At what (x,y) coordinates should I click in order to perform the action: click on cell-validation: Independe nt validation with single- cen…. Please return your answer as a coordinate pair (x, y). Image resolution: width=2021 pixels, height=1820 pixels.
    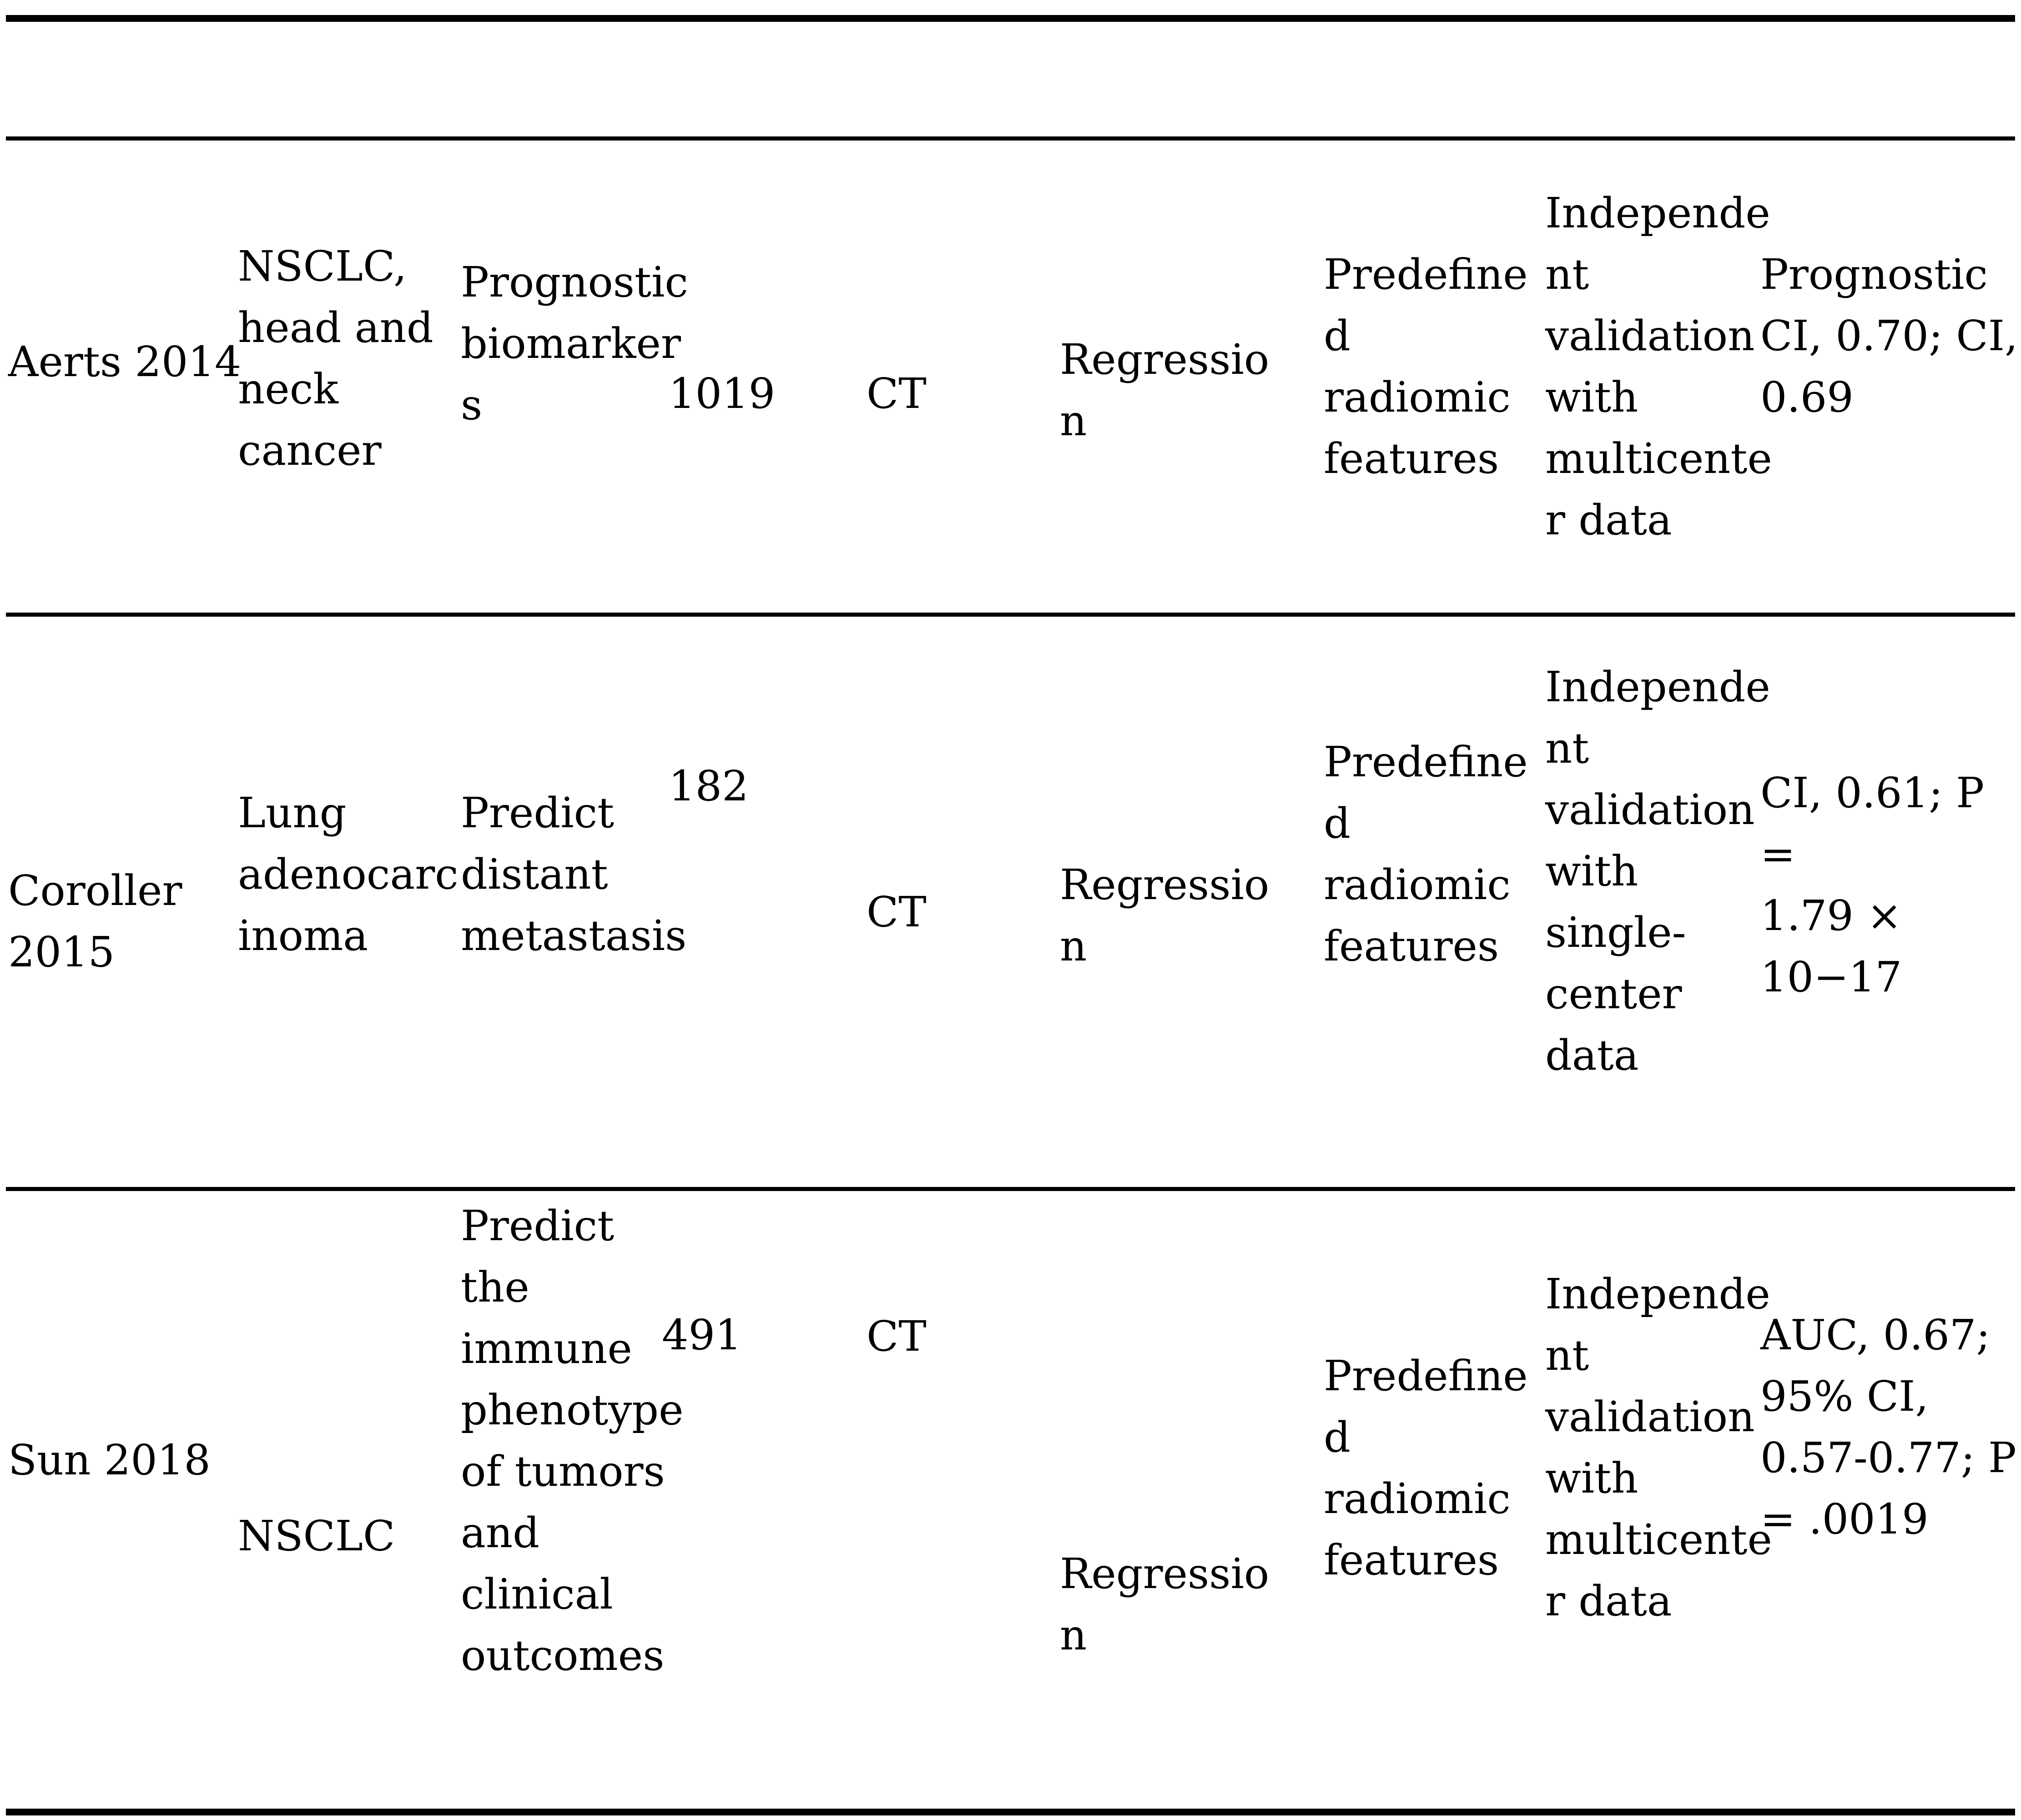
    Looking at the image, I should click on (1657, 872).